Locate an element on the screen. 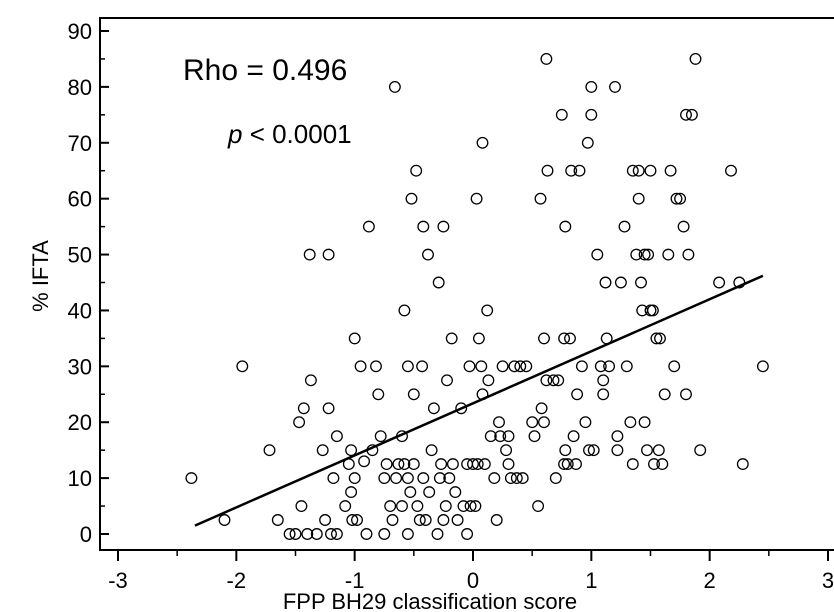 This screenshot has height=612, width=834. y-tick-label: 40 is located at coordinates (80, 310).